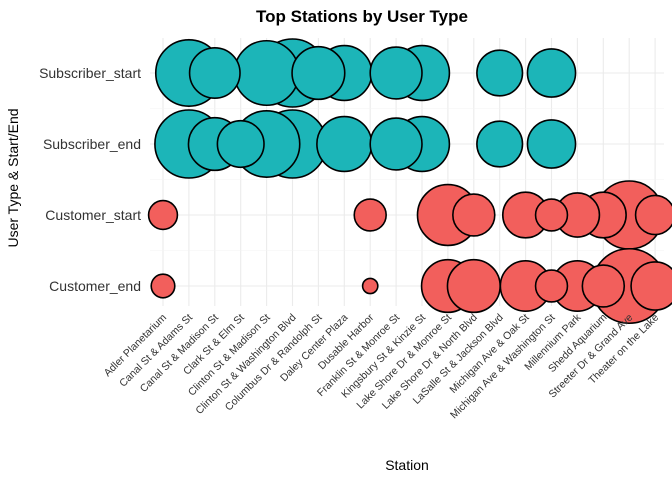 Image resolution: width=672 pixels, height=480 pixels. What do you see at coordinates (93, 215) in the screenshot?
I see `y-tick-label-customer-start: Customer_start` at bounding box center [93, 215].